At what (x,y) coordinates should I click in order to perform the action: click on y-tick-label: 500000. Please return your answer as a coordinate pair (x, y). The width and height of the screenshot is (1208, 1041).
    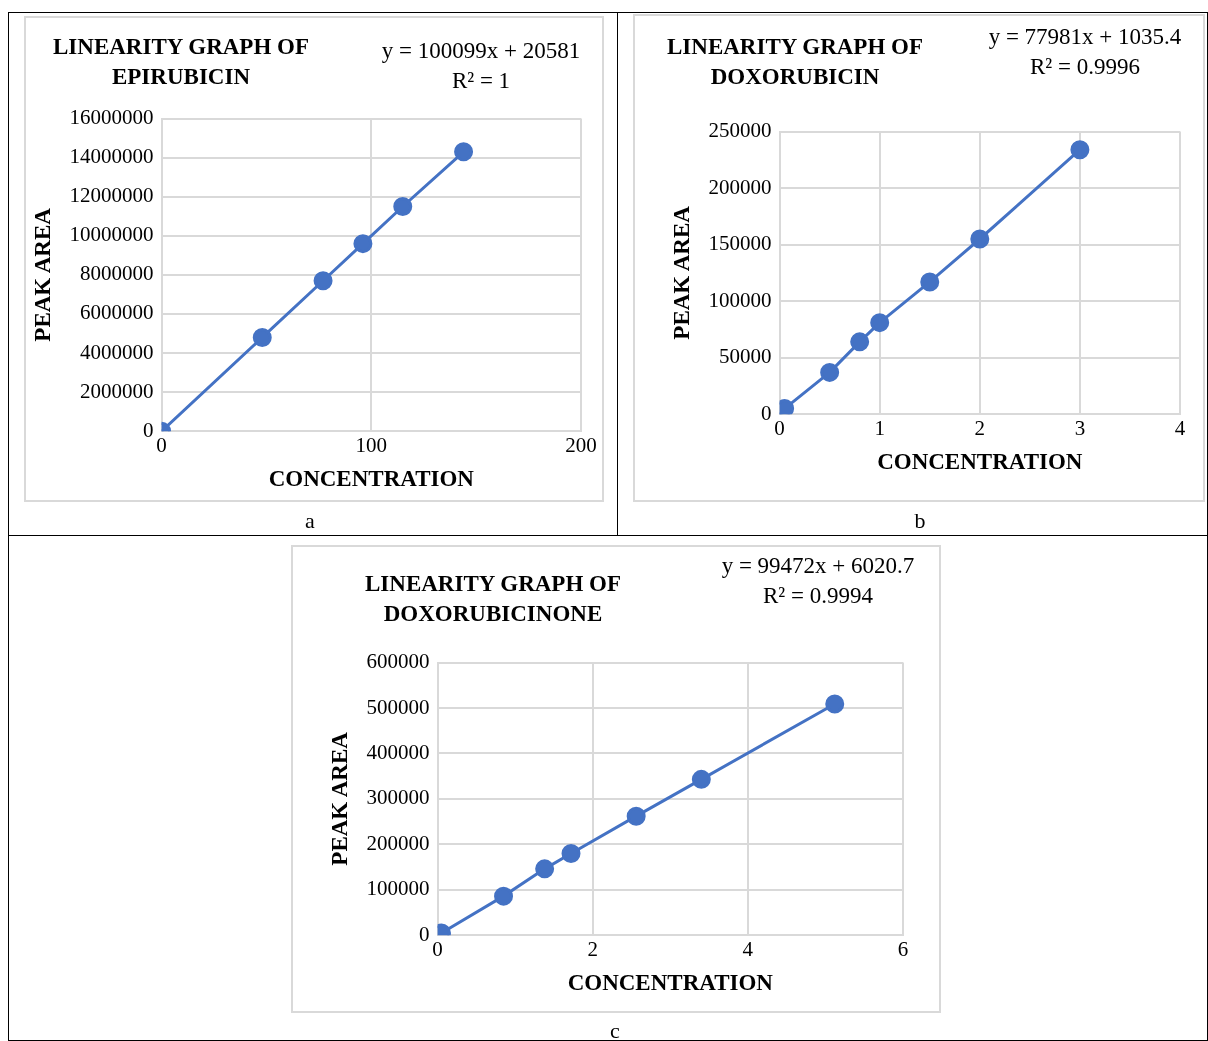
    Looking at the image, I should click on (398, 706).